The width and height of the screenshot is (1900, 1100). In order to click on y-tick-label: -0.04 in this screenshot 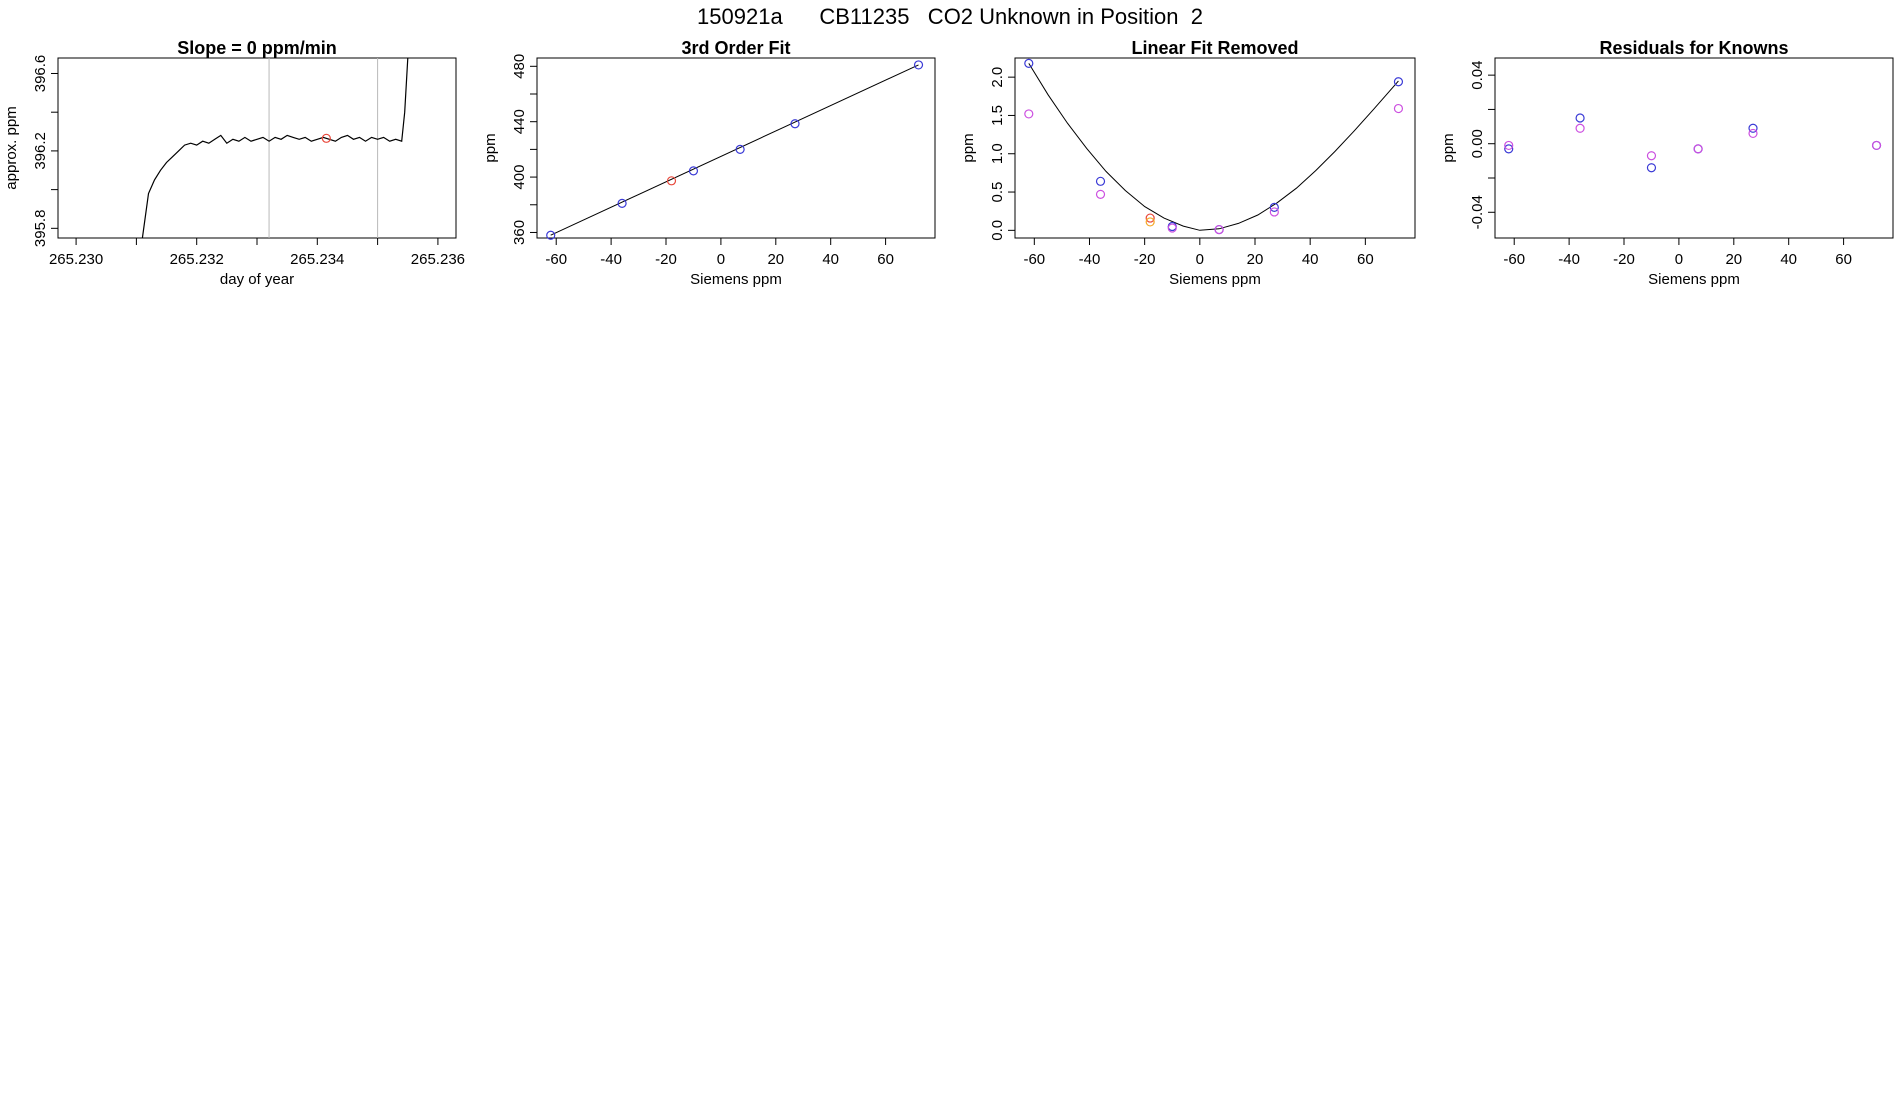, I will do `click(1477, 212)`.